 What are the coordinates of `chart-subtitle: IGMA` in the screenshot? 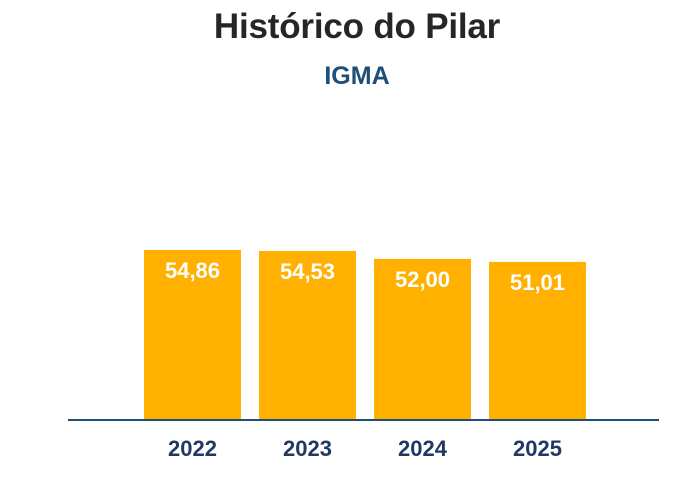 It's located at (357, 76).